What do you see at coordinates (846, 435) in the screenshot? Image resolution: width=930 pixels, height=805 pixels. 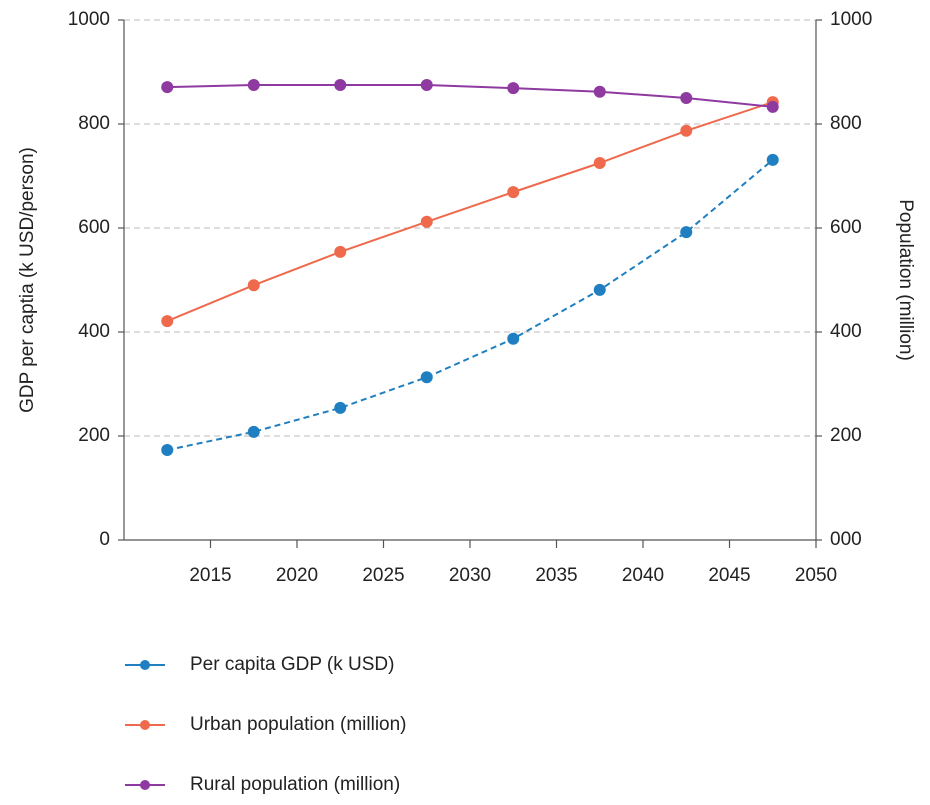 I see `y2-tick-label: 200` at bounding box center [846, 435].